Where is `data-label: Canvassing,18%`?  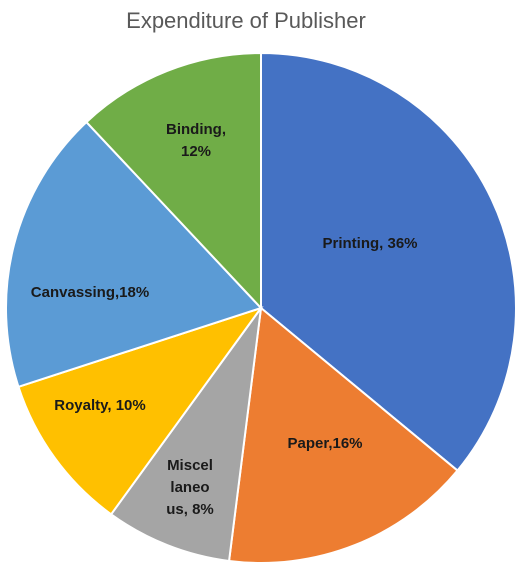
data-label: Canvassing,18% is located at coordinates (90, 292).